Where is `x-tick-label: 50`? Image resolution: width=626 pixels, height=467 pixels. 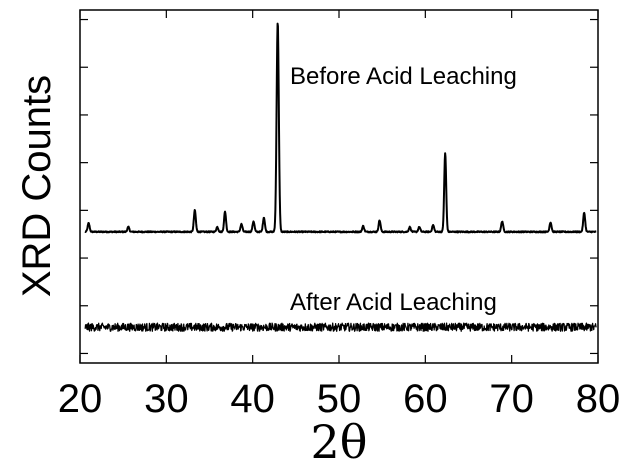 x-tick-label: 50 is located at coordinates (339, 399).